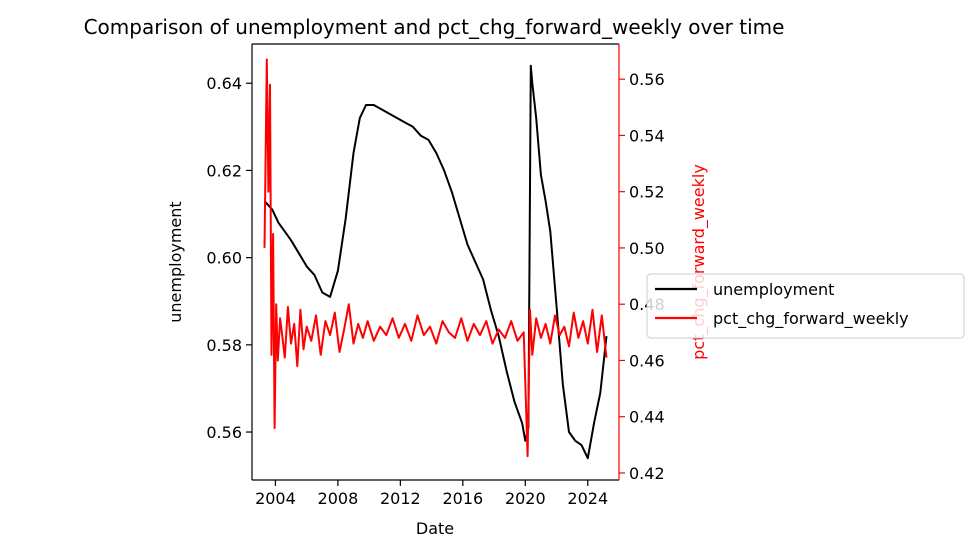 This screenshot has height=554, width=978. What do you see at coordinates (525, 498) in the screenshot?
I see `x-tick-label: 2020` at bounding box center [525, 498].